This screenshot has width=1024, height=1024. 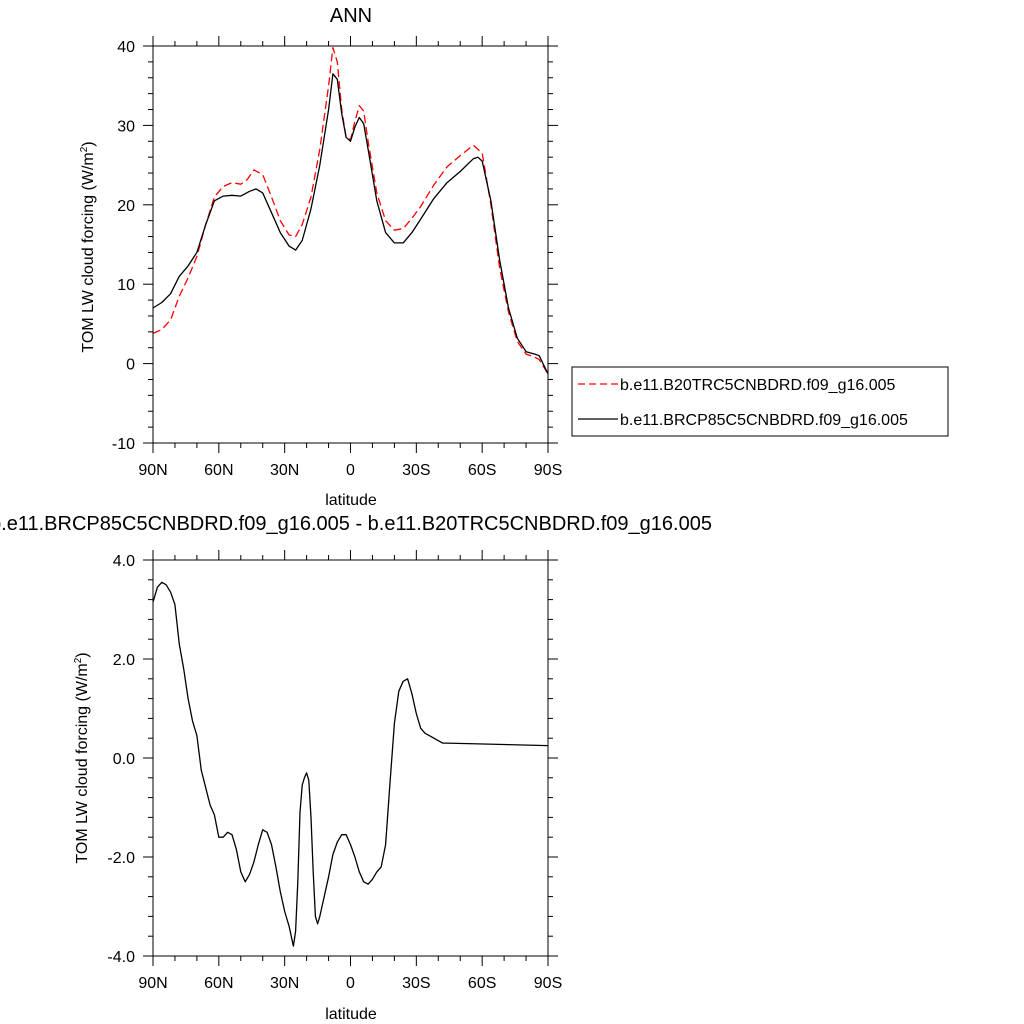 I want to click on y-tick-label: 2.0, so click(x=124, y=660).